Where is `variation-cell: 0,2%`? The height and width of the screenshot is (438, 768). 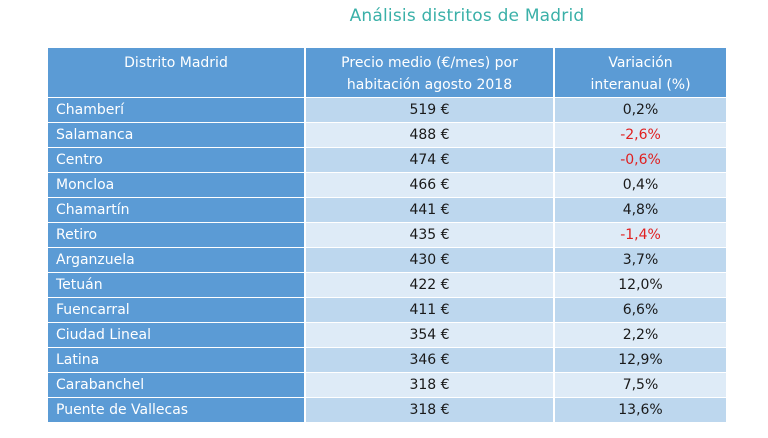 variation-cell: 0,2% is located at coordinates (640, 110).